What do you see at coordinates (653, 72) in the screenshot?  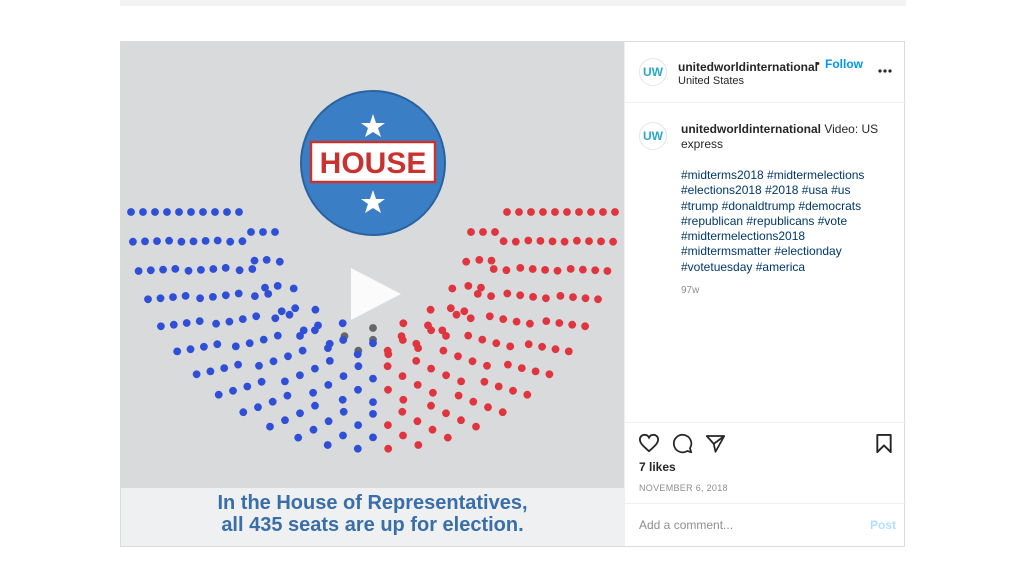 I see `avatar: UW` at bounding box center [653, 72].